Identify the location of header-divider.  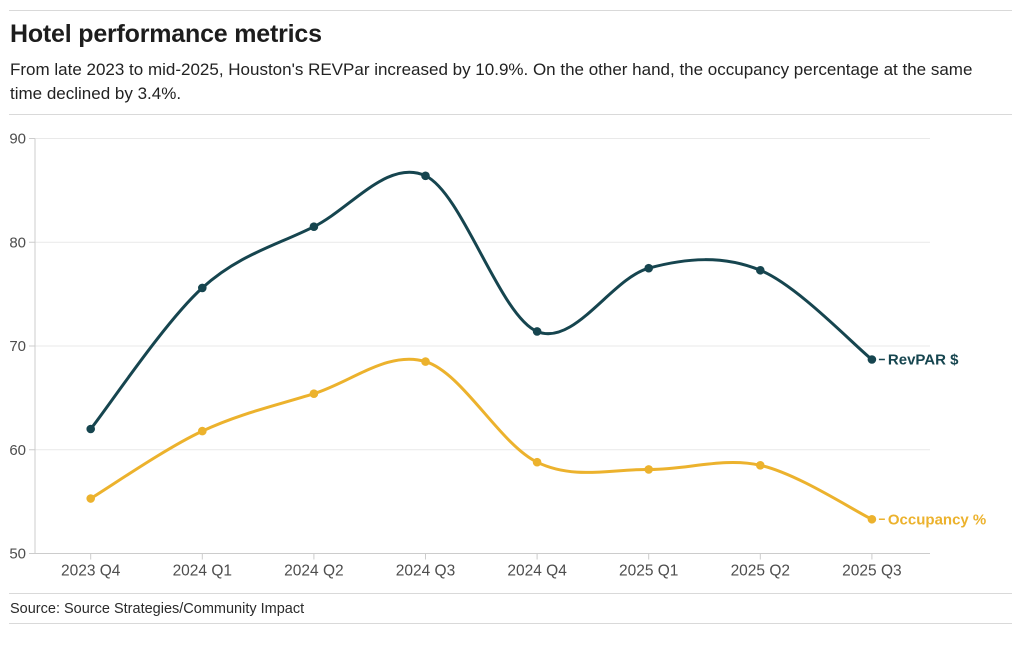
(510, 114).